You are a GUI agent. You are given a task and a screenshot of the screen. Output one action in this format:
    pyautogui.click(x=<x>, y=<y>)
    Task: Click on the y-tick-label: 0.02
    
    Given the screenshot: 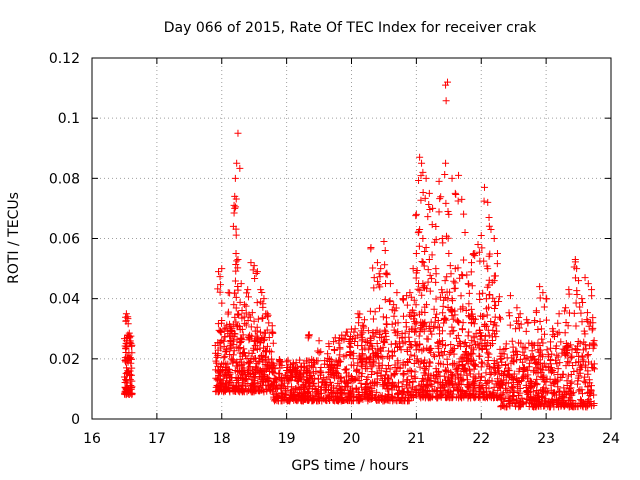 What is the action you would take?
    pyautogui.click(x=64, y=360)
    